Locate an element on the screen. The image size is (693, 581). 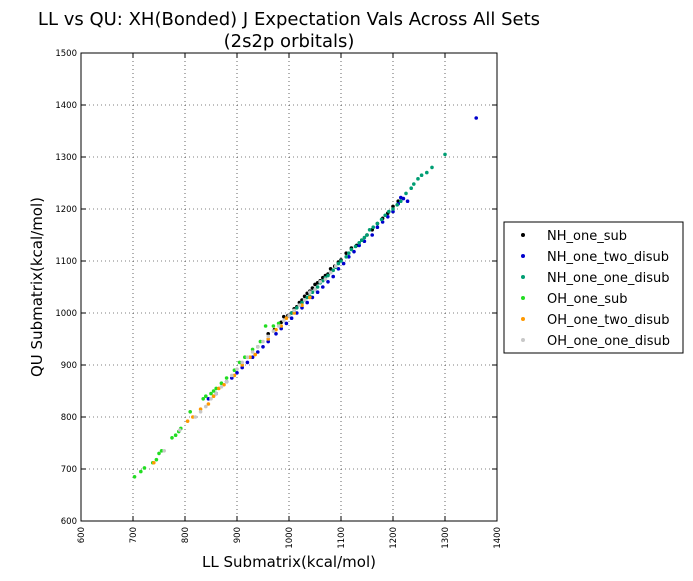
series-OH_one_two_disub is located at coordinates (232, 380).